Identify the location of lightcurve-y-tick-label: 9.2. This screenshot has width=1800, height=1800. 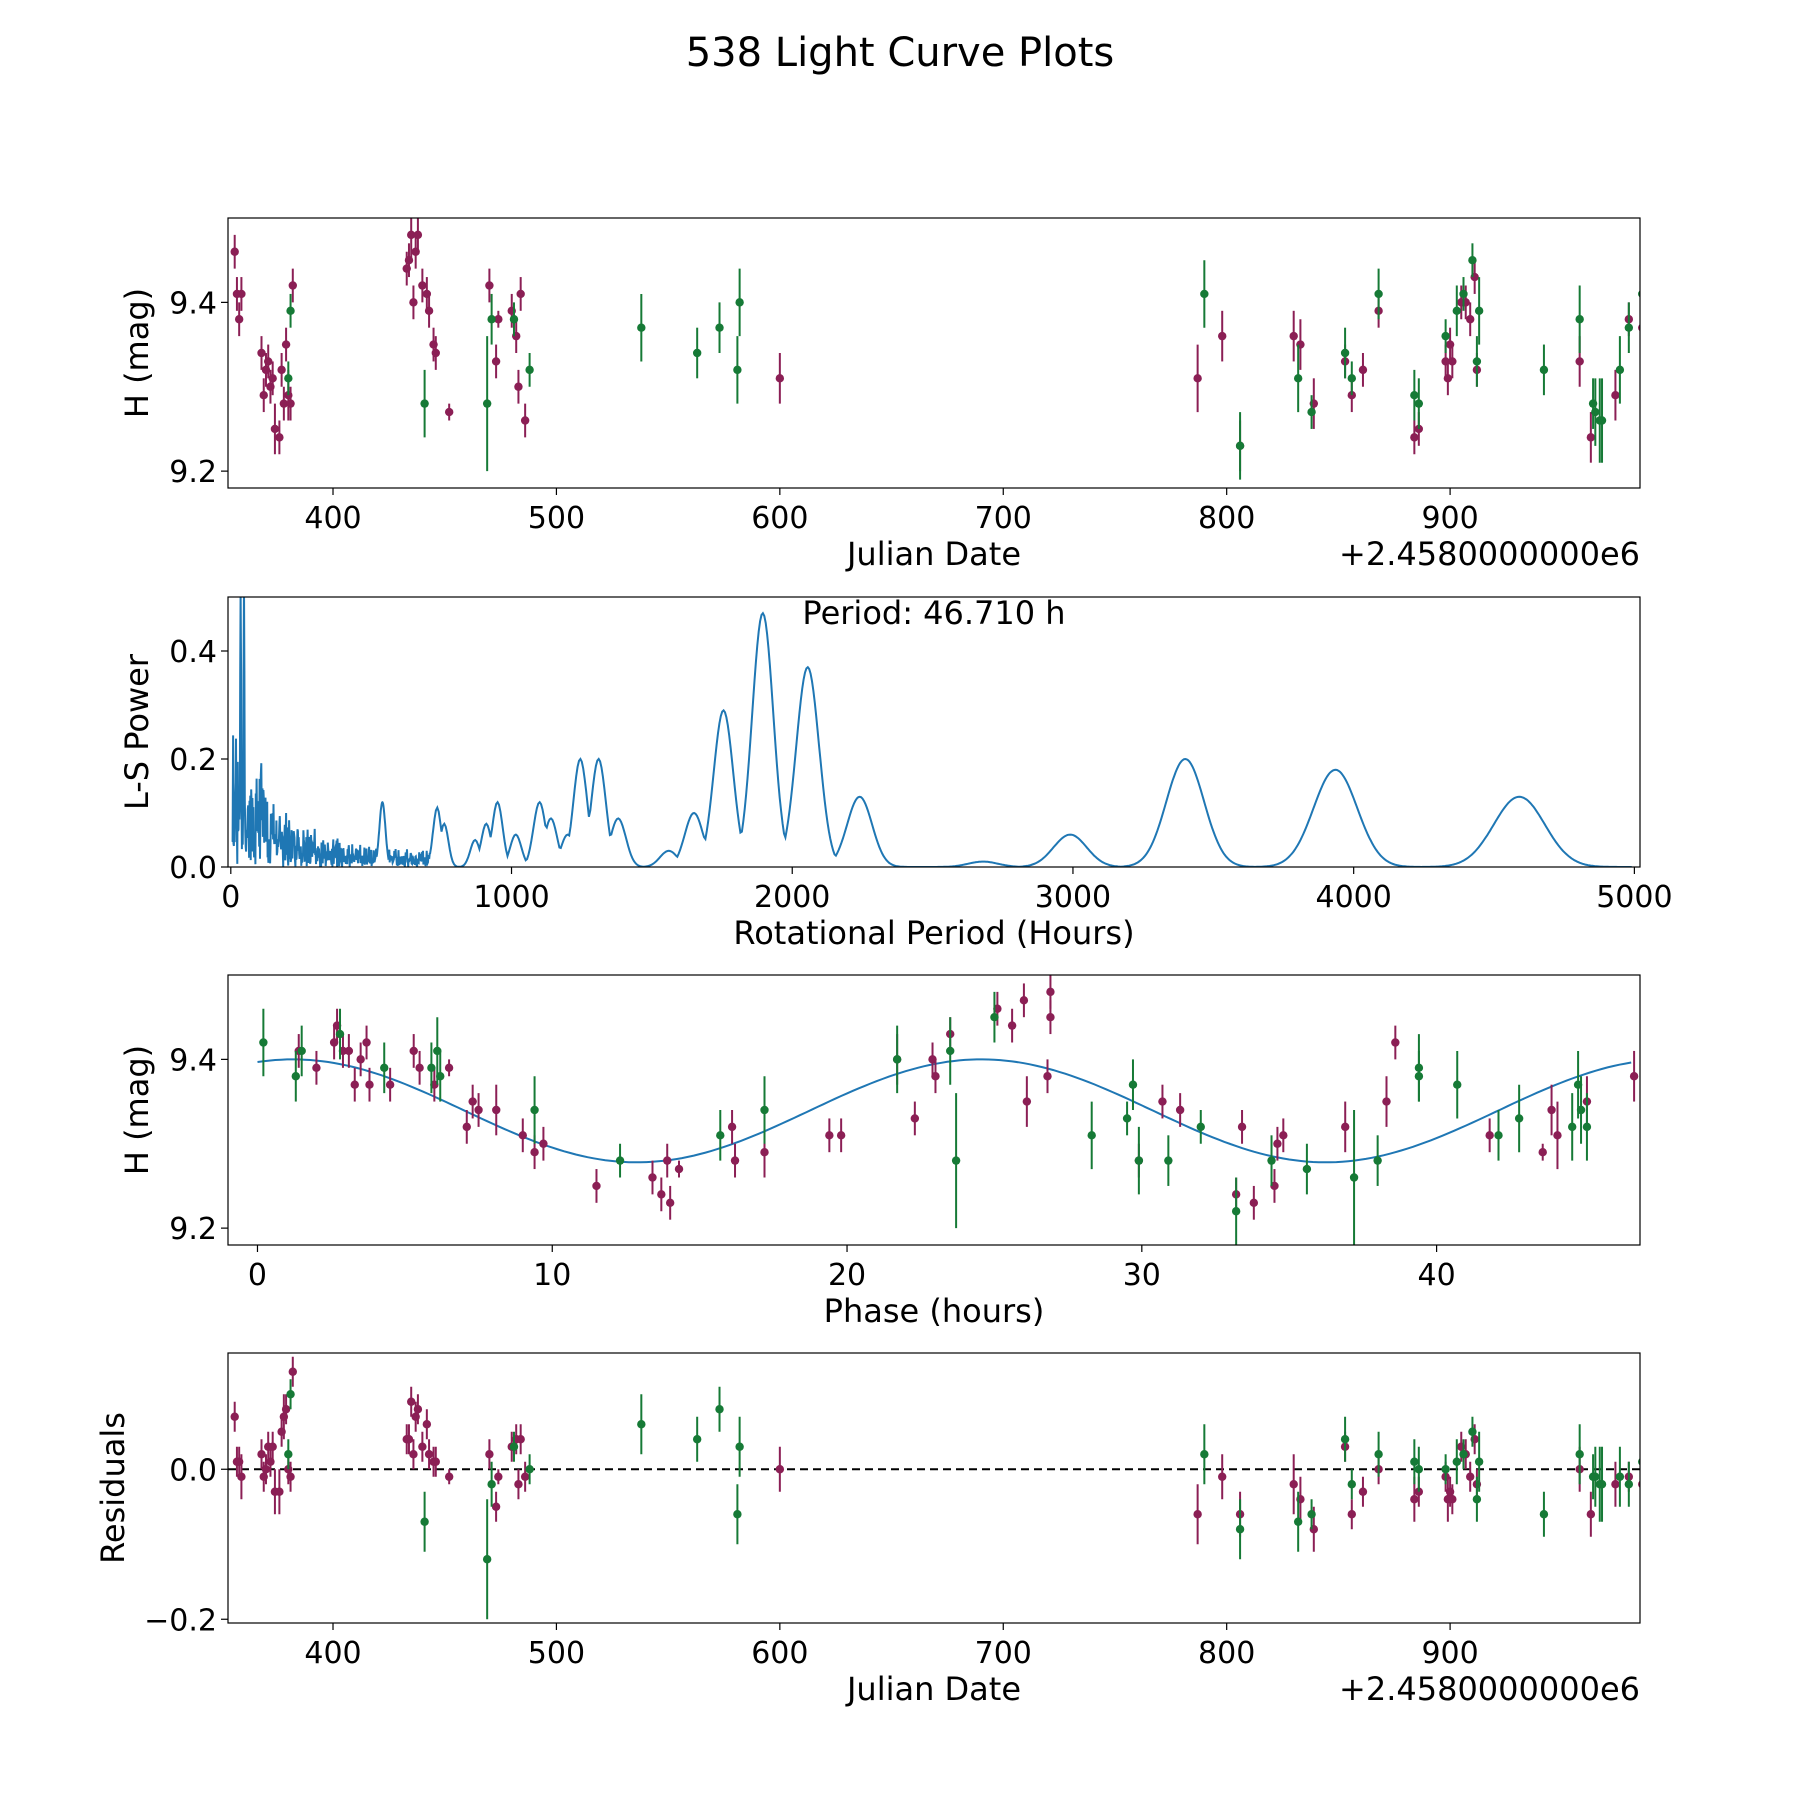
(193, 472).